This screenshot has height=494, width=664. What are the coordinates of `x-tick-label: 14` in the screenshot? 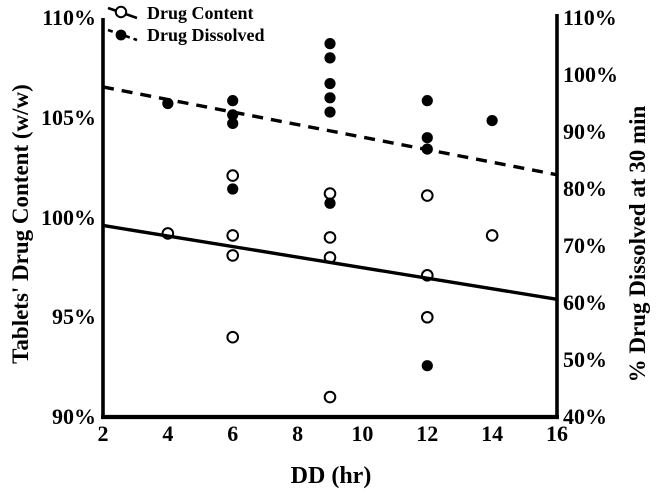 It's located at (492, 433).